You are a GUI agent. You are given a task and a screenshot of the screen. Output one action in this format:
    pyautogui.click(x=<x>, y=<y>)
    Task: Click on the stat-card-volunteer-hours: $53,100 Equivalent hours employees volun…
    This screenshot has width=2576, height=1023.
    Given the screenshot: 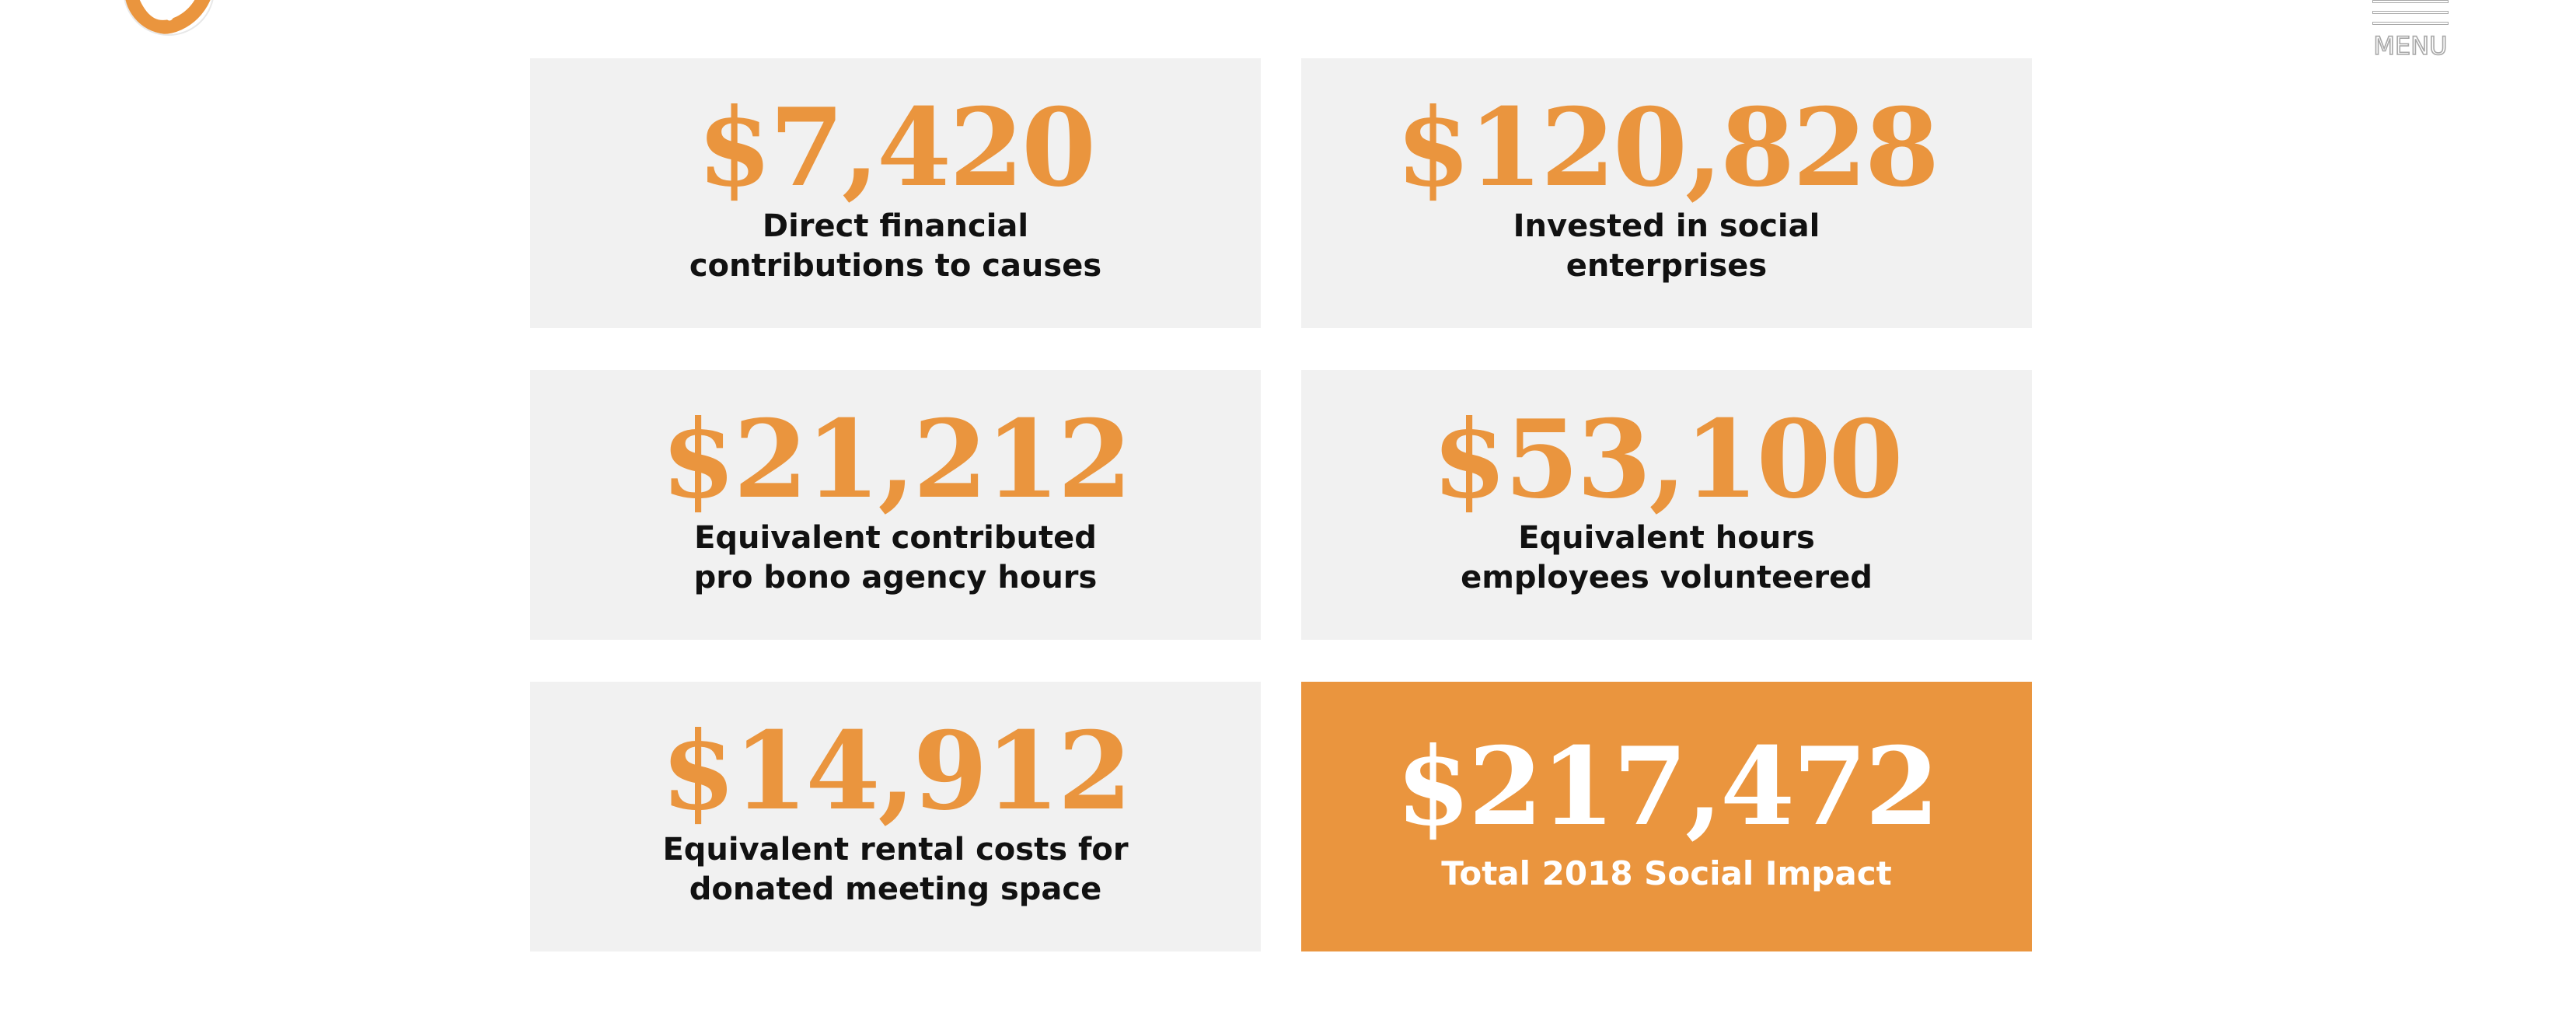 What is the action you would take?
    pyautogui.click(x=1667, y=505)
    